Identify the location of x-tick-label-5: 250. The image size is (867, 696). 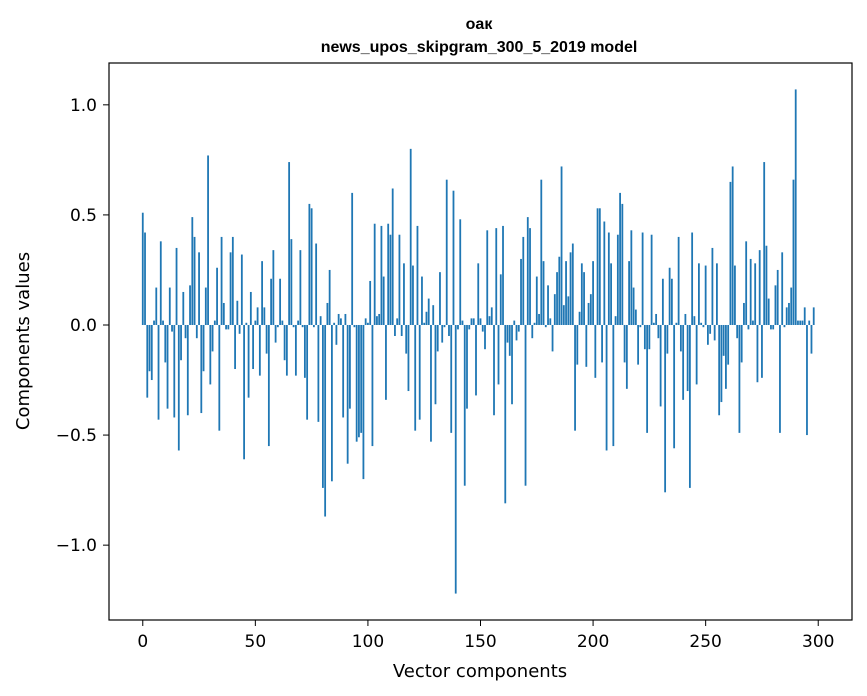
(705, 642).